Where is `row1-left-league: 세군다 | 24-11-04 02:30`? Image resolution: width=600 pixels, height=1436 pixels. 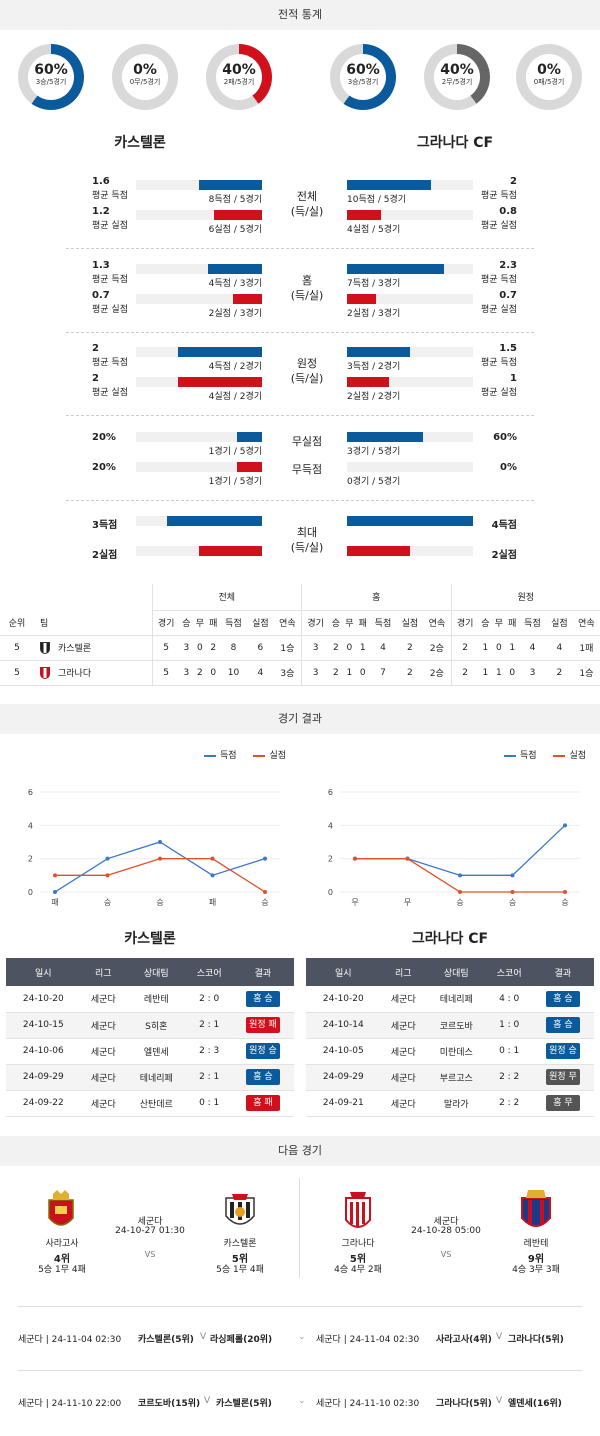
row1-left-league: 세군다 | 24-11-04 02:30 is located at coordinates (70, 1340).